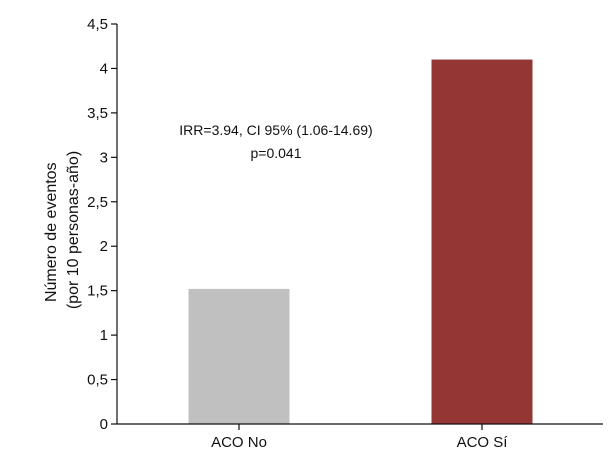 This screenshot has width=613, height=455. What do you see at coordinates (97, 113) in the screenshot?
I see `y-tick-label: 3,5` at bounding box center [97, 113].